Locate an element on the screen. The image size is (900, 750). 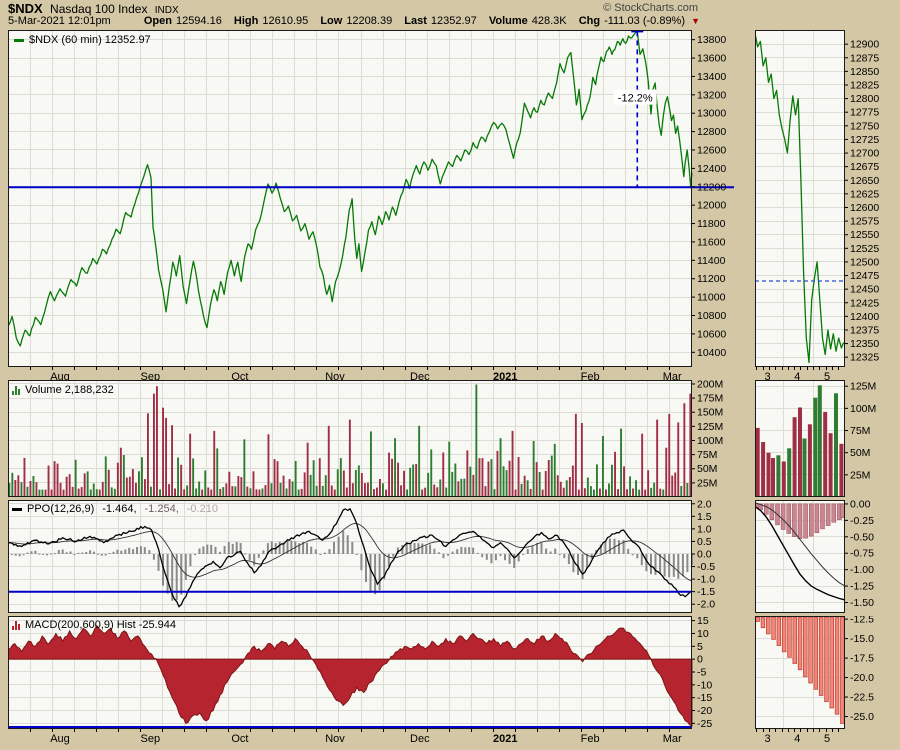
y-tick-label: 10400 is located at coordinates (711, 353).